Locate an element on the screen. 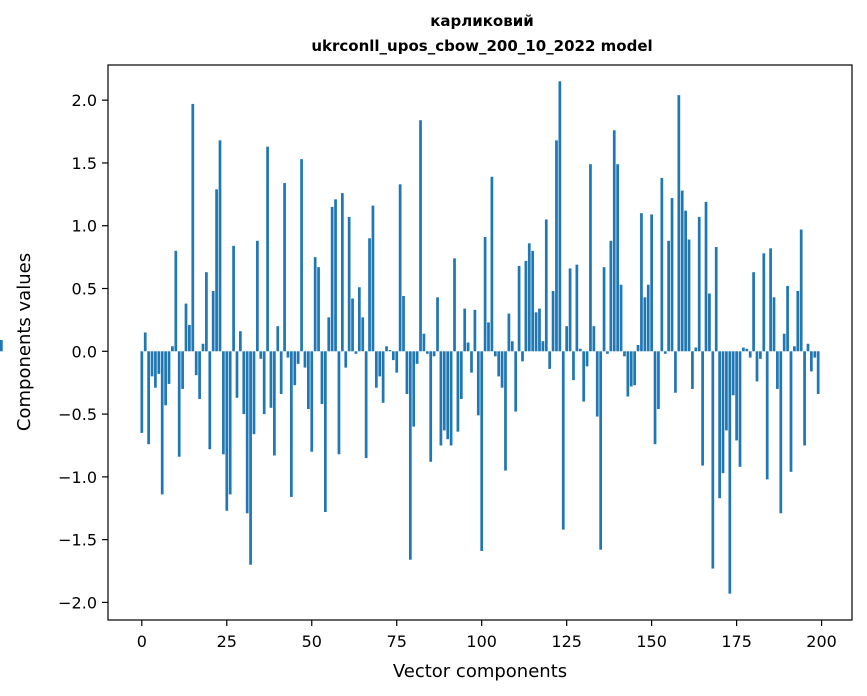  x-tick-label: 75 is located at coordinates (397, 641).